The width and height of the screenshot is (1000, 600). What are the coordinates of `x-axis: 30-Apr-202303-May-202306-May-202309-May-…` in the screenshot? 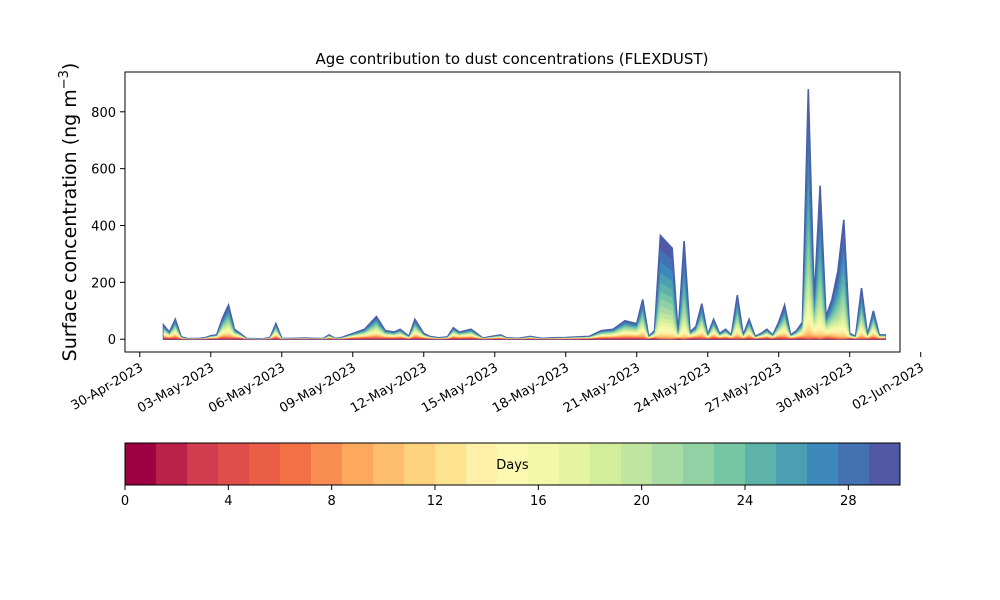 It's located at (498, 384).